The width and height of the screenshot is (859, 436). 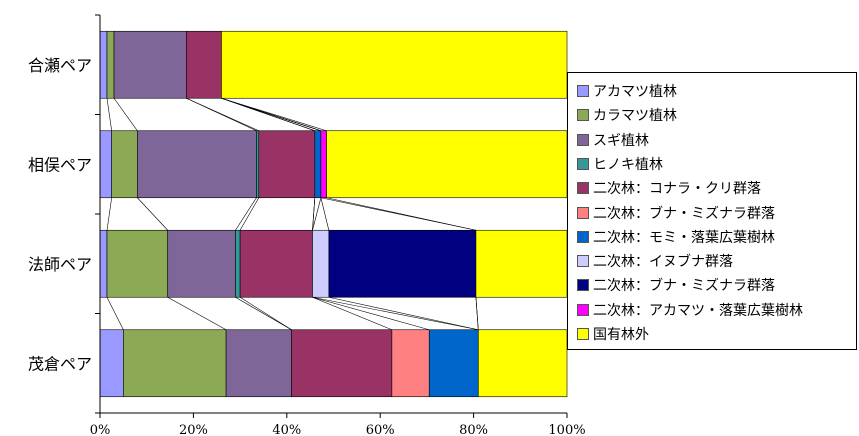 I want to click on legend-item: スギ植林, so click(x=613, y=140).